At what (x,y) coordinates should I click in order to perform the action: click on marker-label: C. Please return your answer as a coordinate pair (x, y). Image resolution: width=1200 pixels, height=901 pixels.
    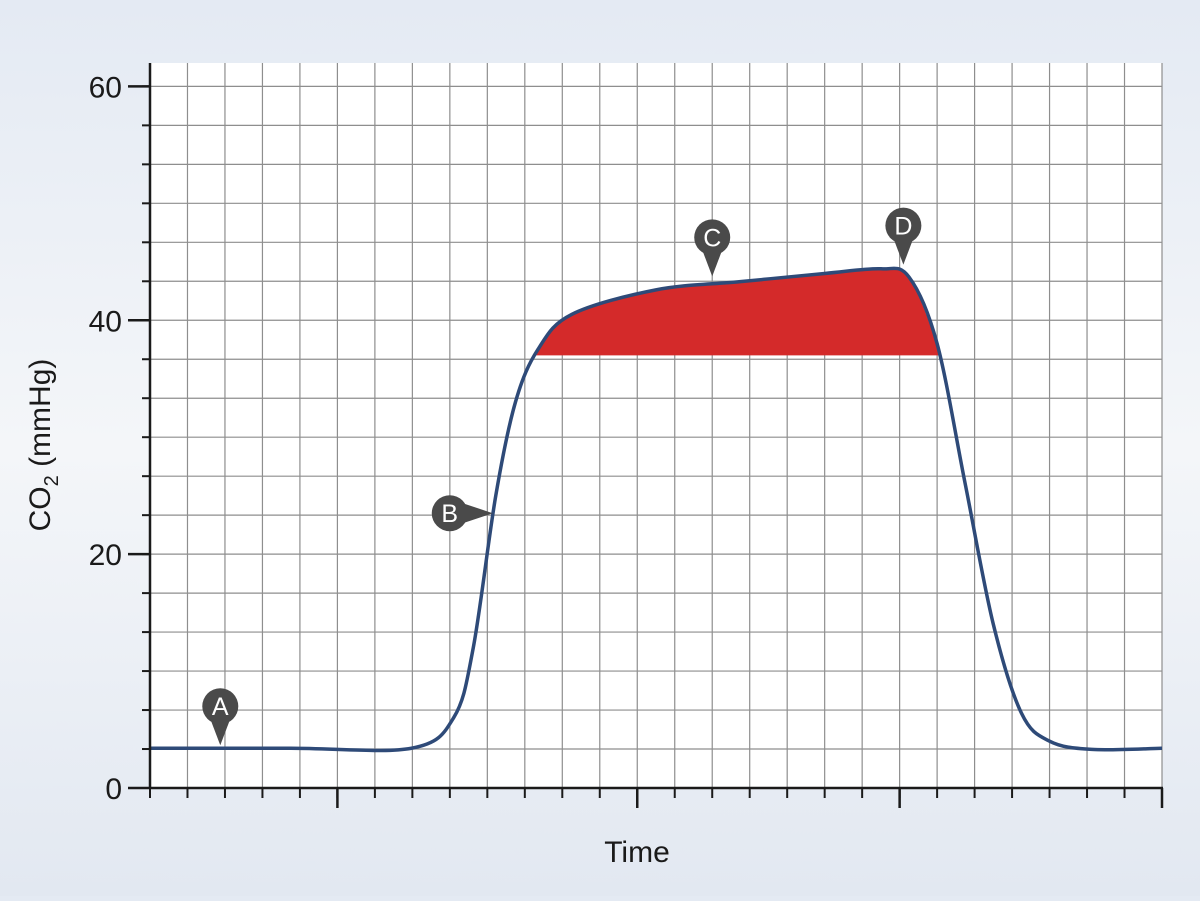
    Looking at the image, I should click on (712, 238).